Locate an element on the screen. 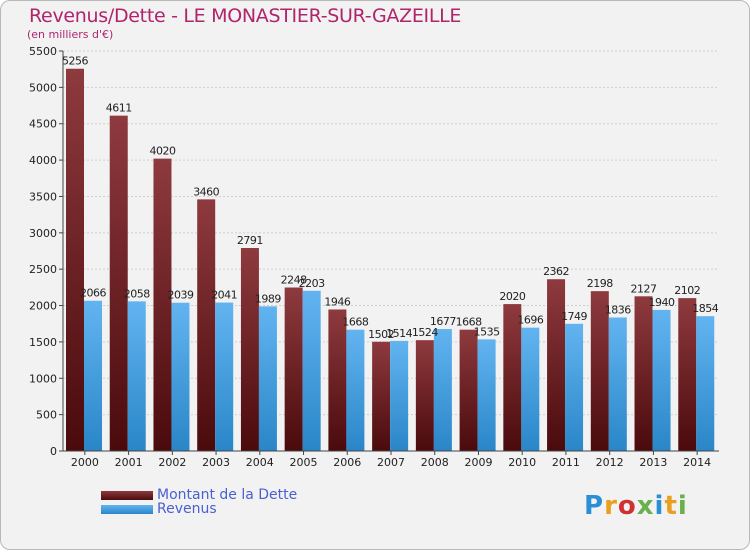 This screenshot has width=750, height=550. data-label-debt-2002: 4020 is located at coordinates (162, 151).